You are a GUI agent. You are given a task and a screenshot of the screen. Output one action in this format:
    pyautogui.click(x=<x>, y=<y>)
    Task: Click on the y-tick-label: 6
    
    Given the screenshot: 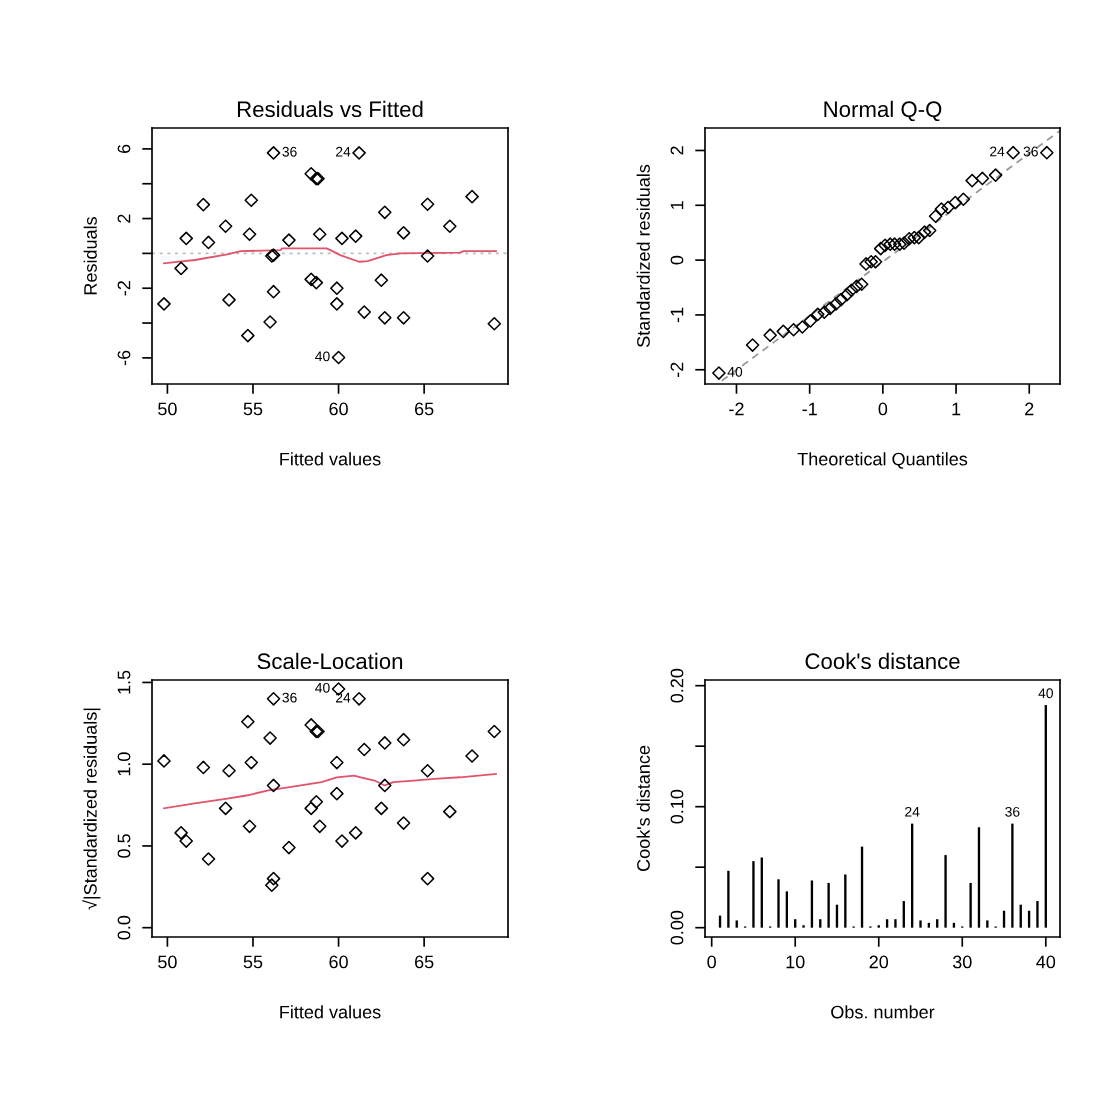 What is the action you would take?
    pyautogui.click(x=124, y=148)
    